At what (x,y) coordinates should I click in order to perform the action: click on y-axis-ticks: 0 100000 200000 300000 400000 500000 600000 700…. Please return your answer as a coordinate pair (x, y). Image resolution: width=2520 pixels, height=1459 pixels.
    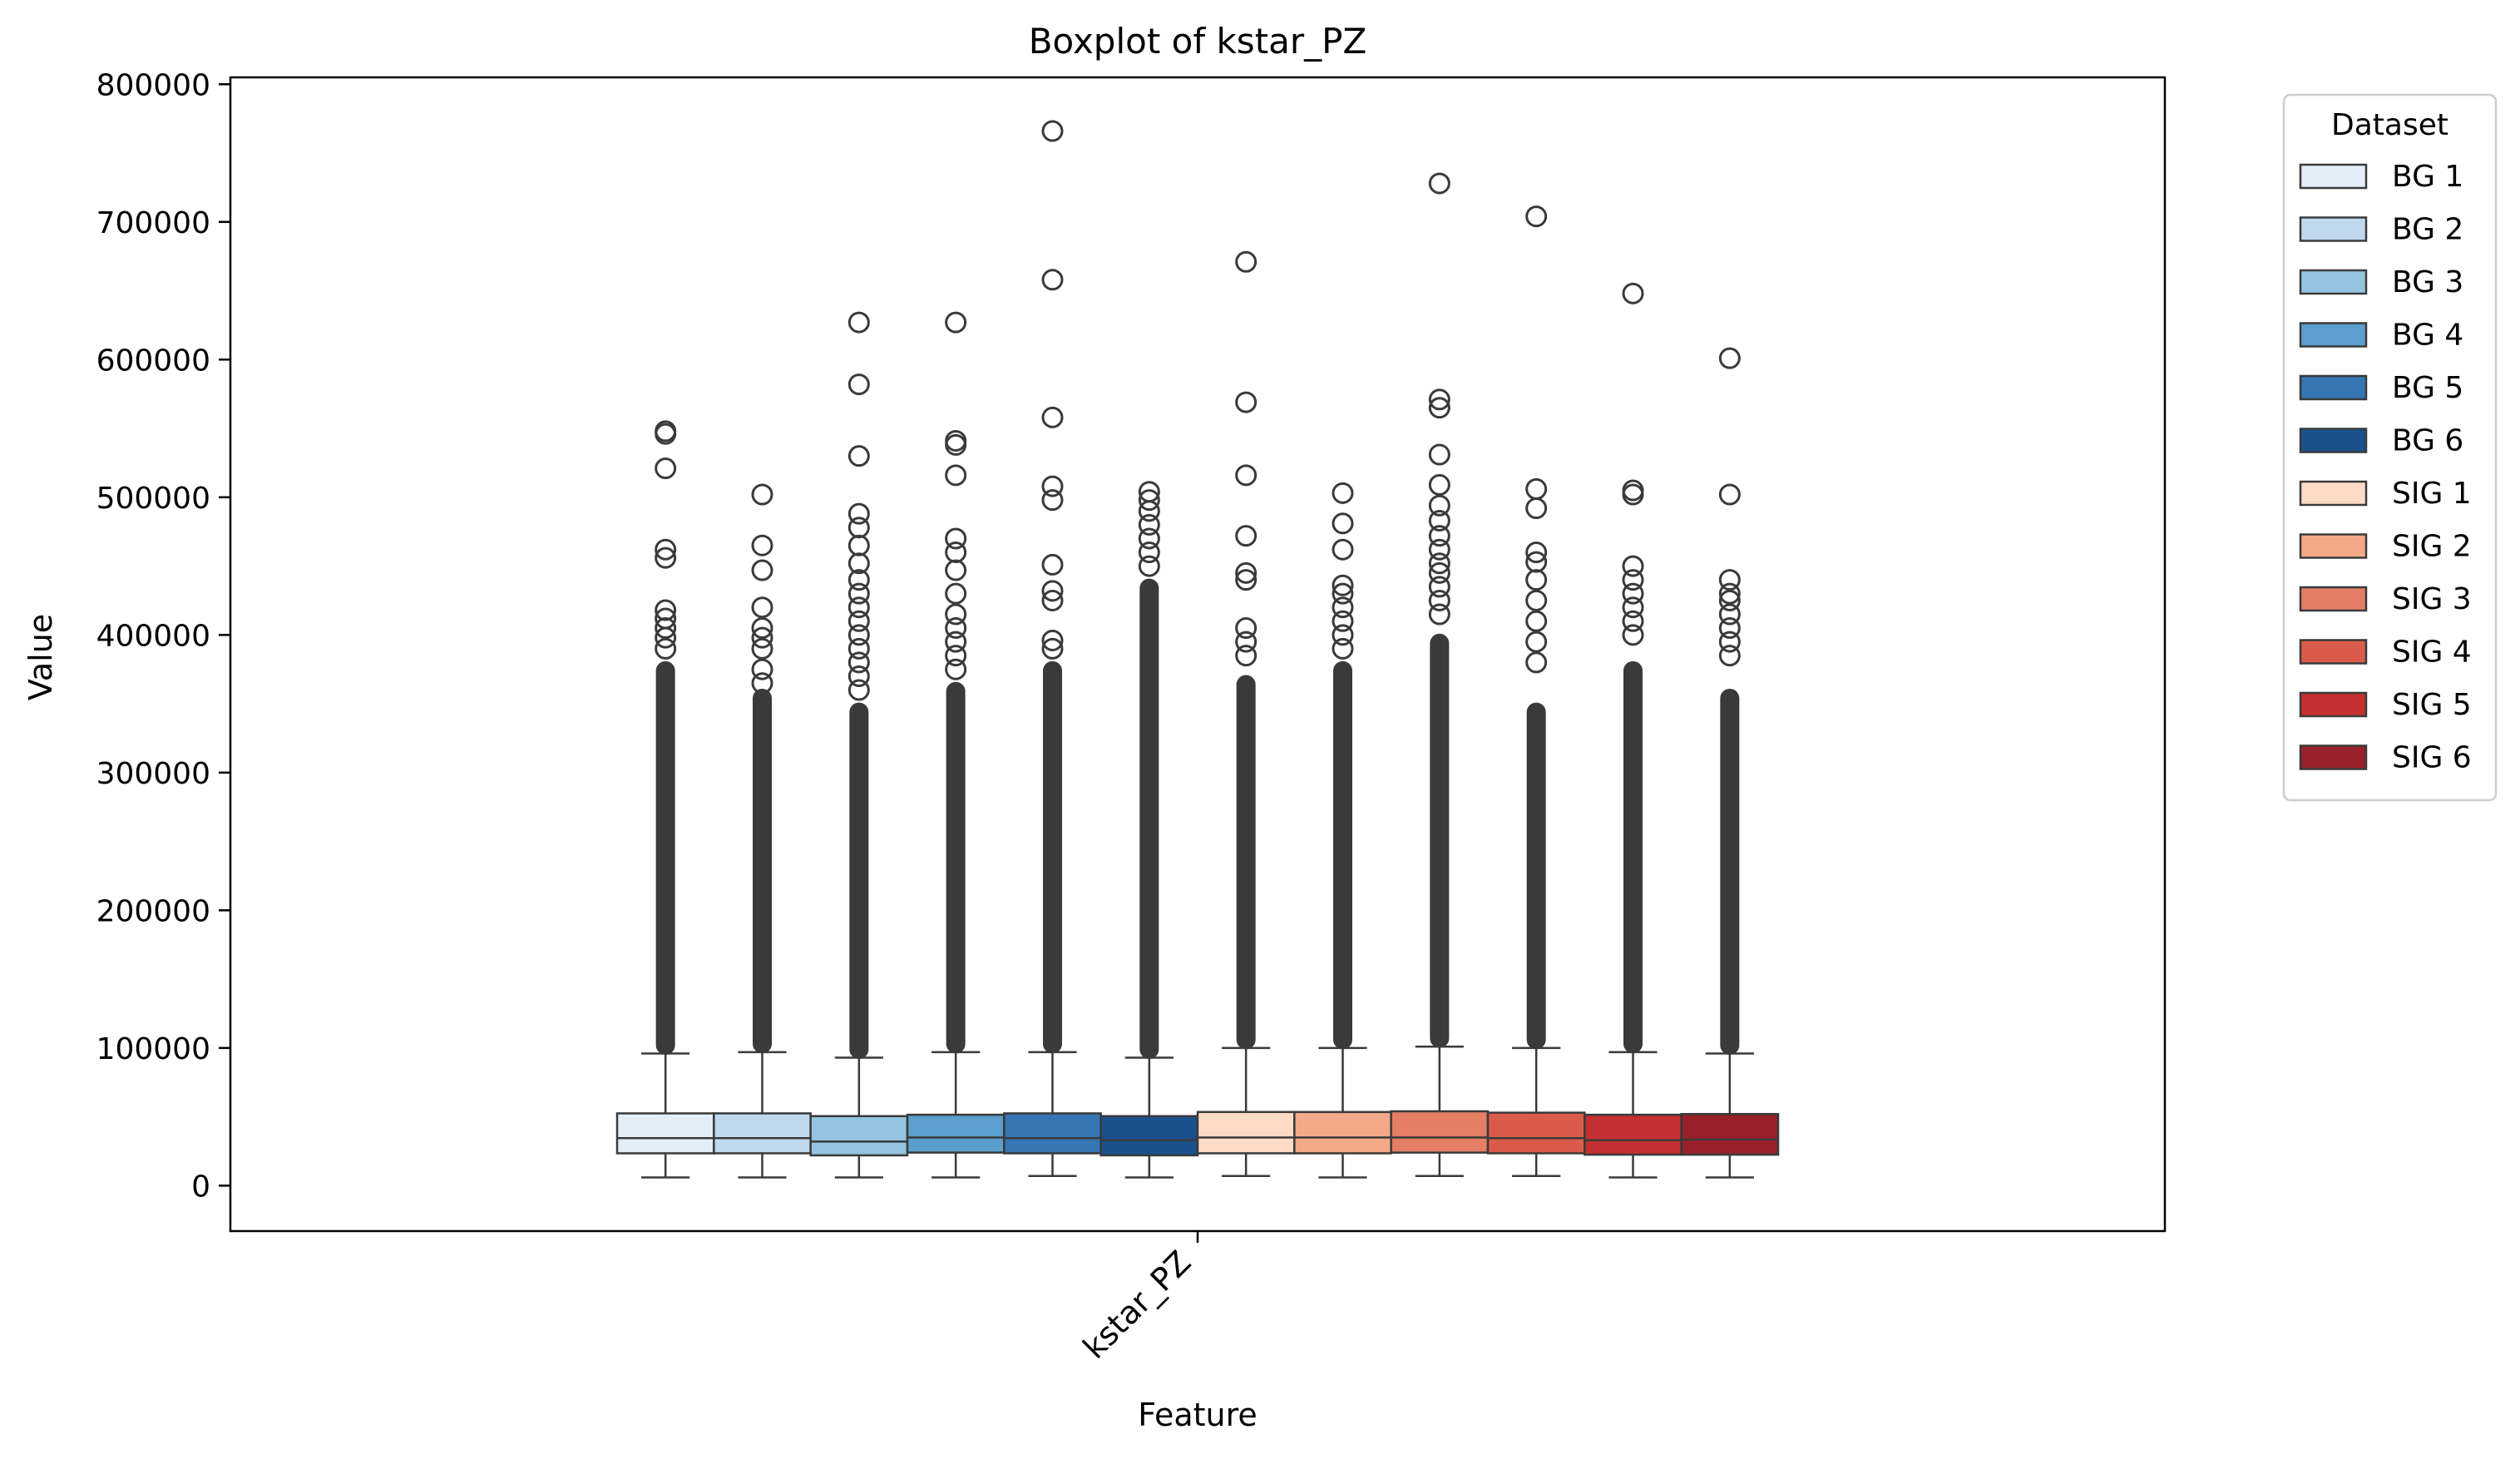
    Looking at the image, I should click on (163, 636).